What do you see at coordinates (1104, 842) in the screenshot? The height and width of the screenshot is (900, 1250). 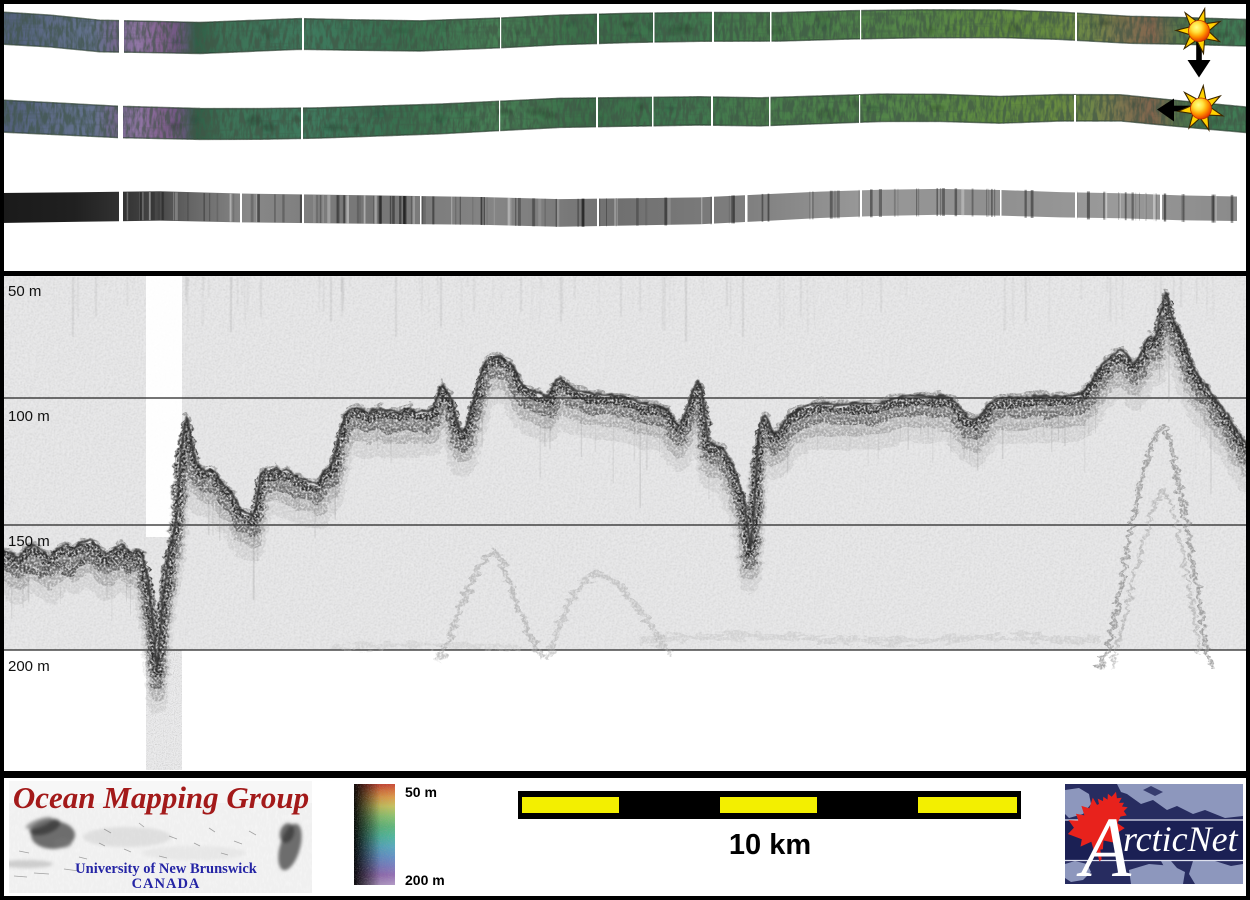 I see `svg-text: A` at bounding box center [1104, 842].